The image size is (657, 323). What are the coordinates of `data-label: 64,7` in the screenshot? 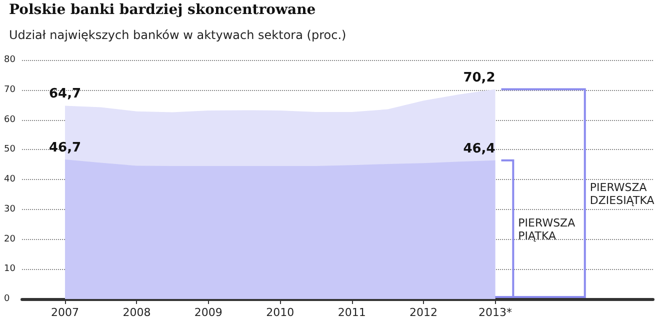 It's located at (65, 94).